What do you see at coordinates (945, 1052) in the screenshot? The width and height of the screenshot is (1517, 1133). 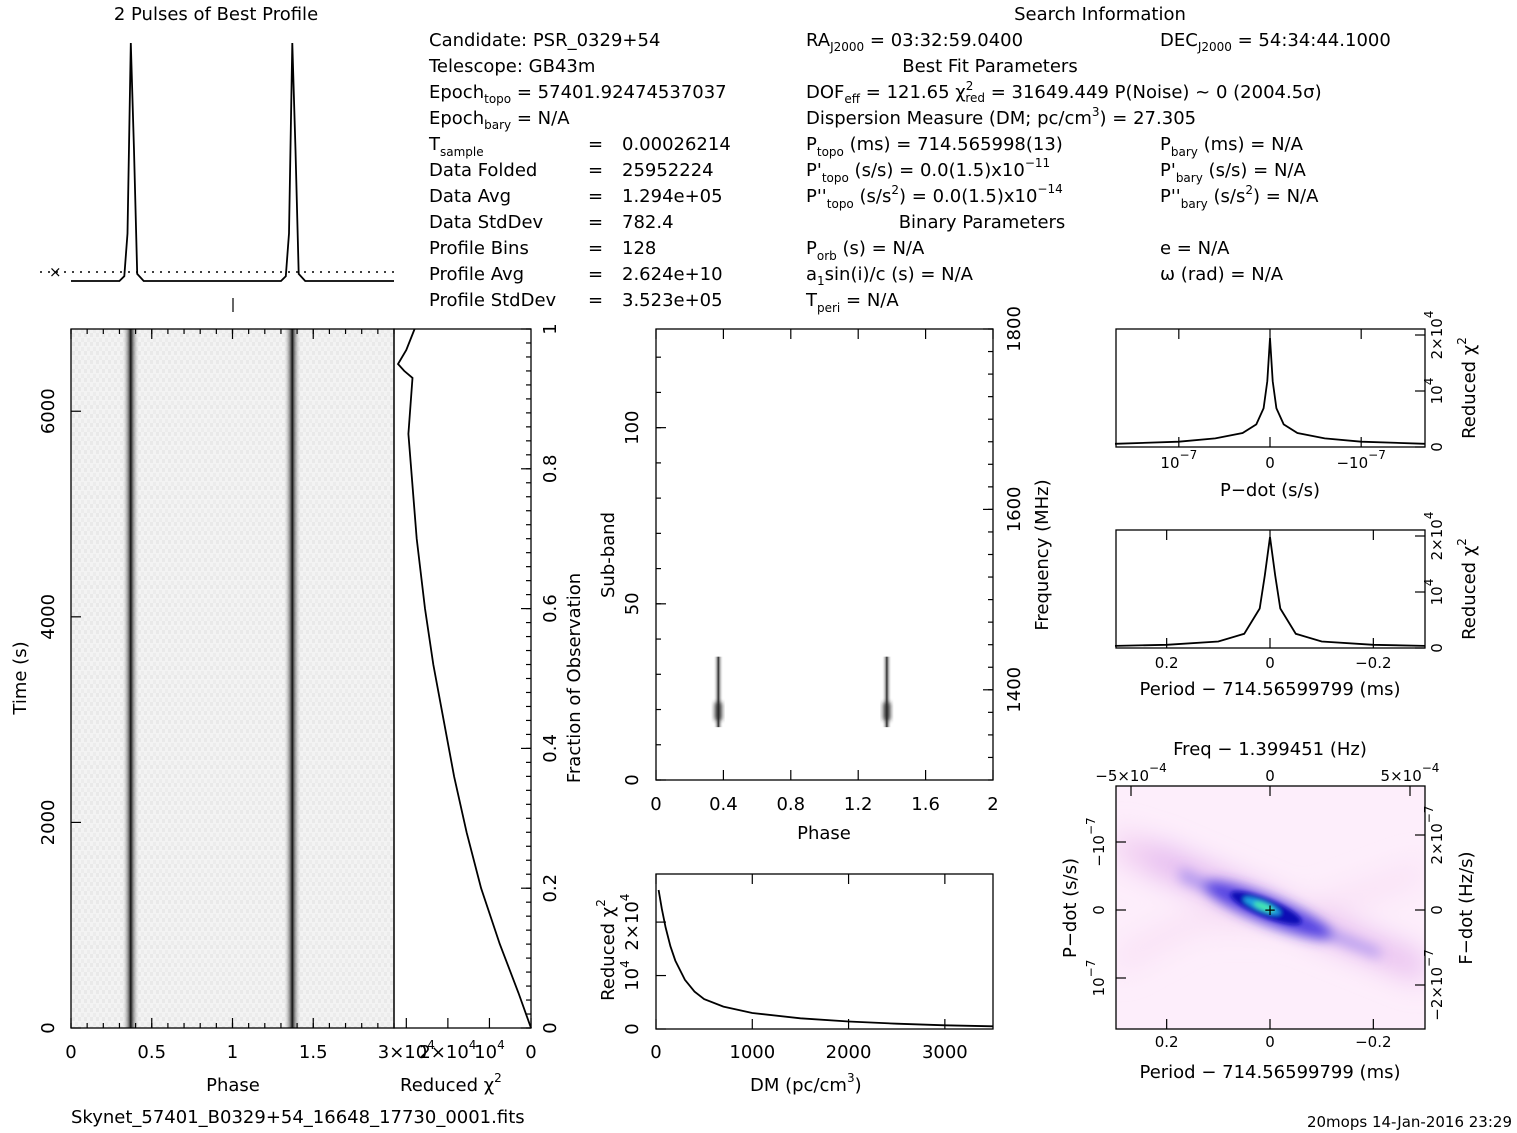 I see `chi2-dm-xtick-label-3: 3000` at bounding box center [945, 1052].